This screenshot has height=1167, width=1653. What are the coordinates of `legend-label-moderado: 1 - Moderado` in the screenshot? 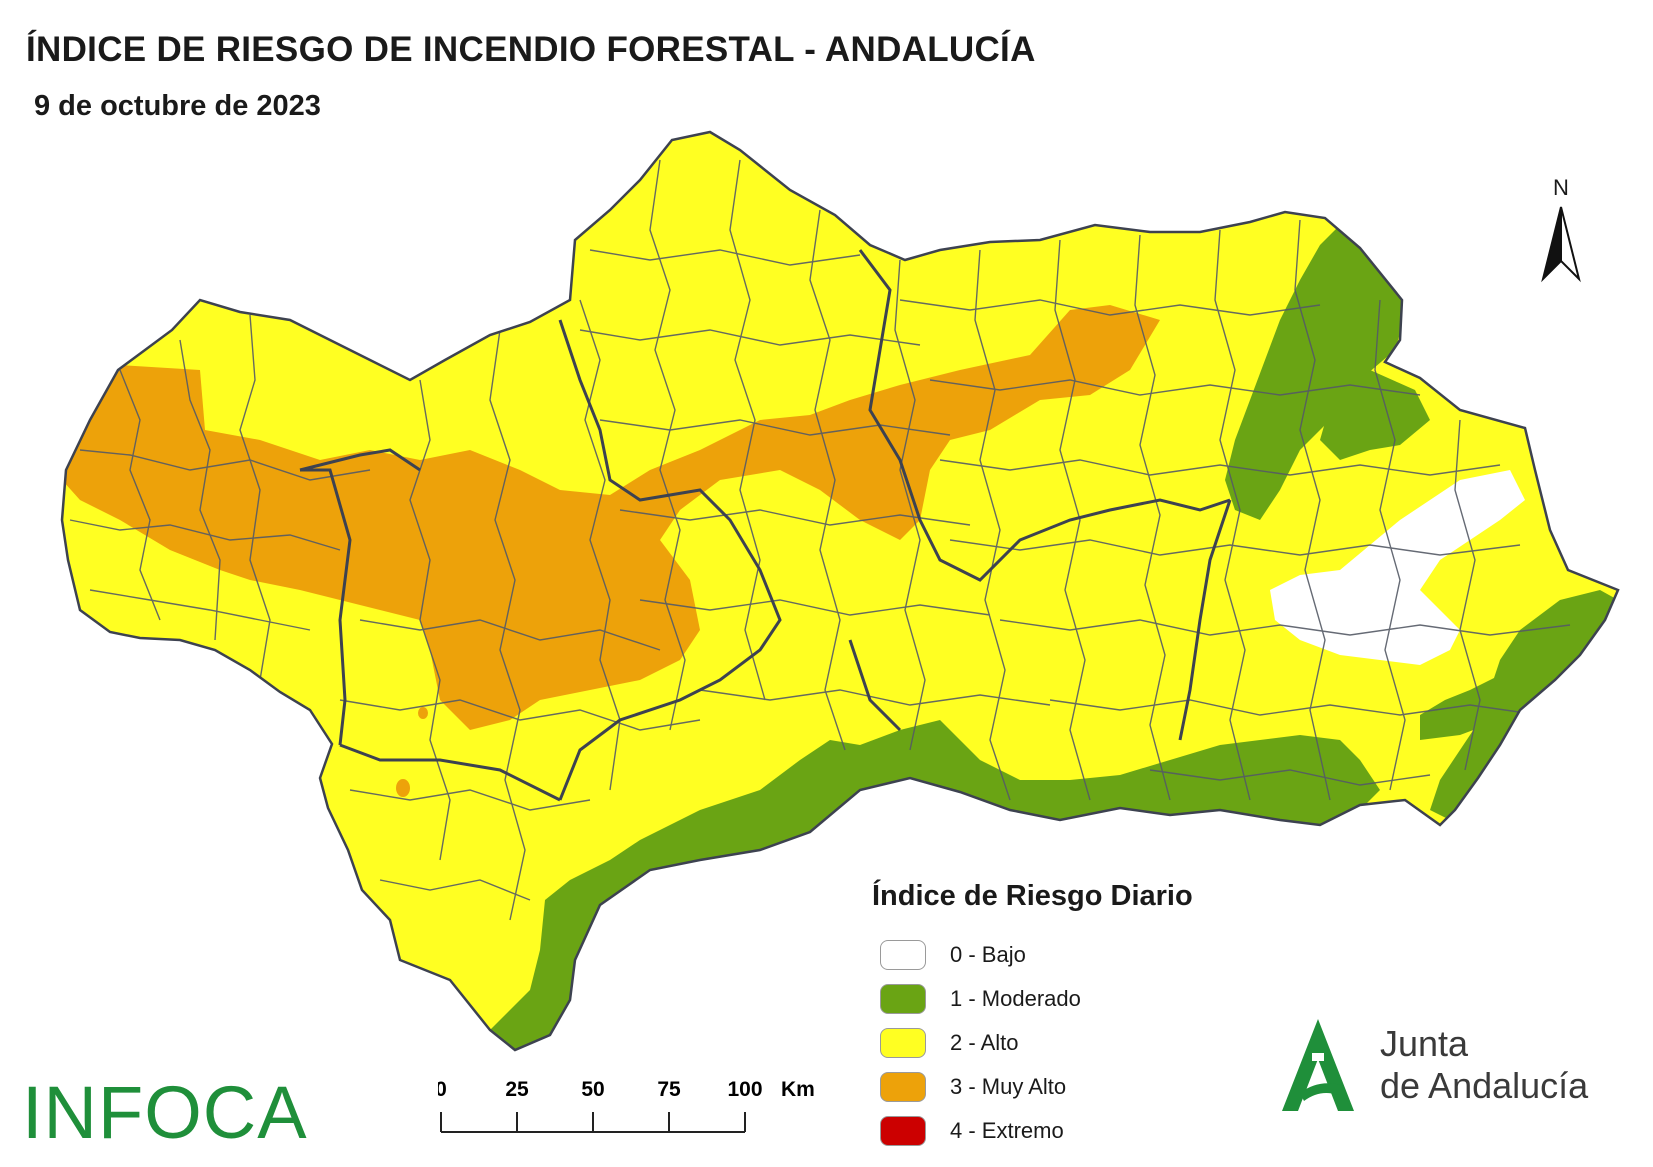 It's located at (1015, 998).